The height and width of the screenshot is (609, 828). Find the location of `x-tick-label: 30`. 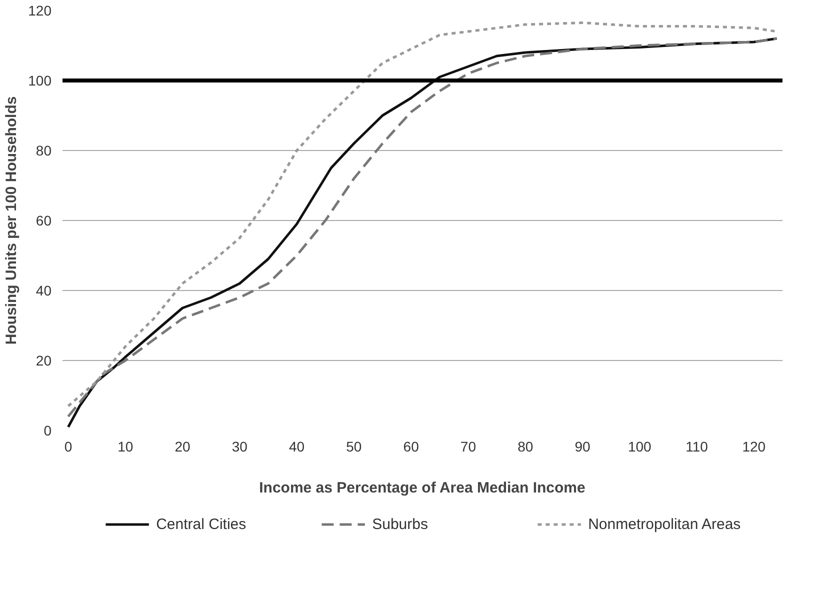

x-tick-label: 30 is located at coordinates (240, 446).